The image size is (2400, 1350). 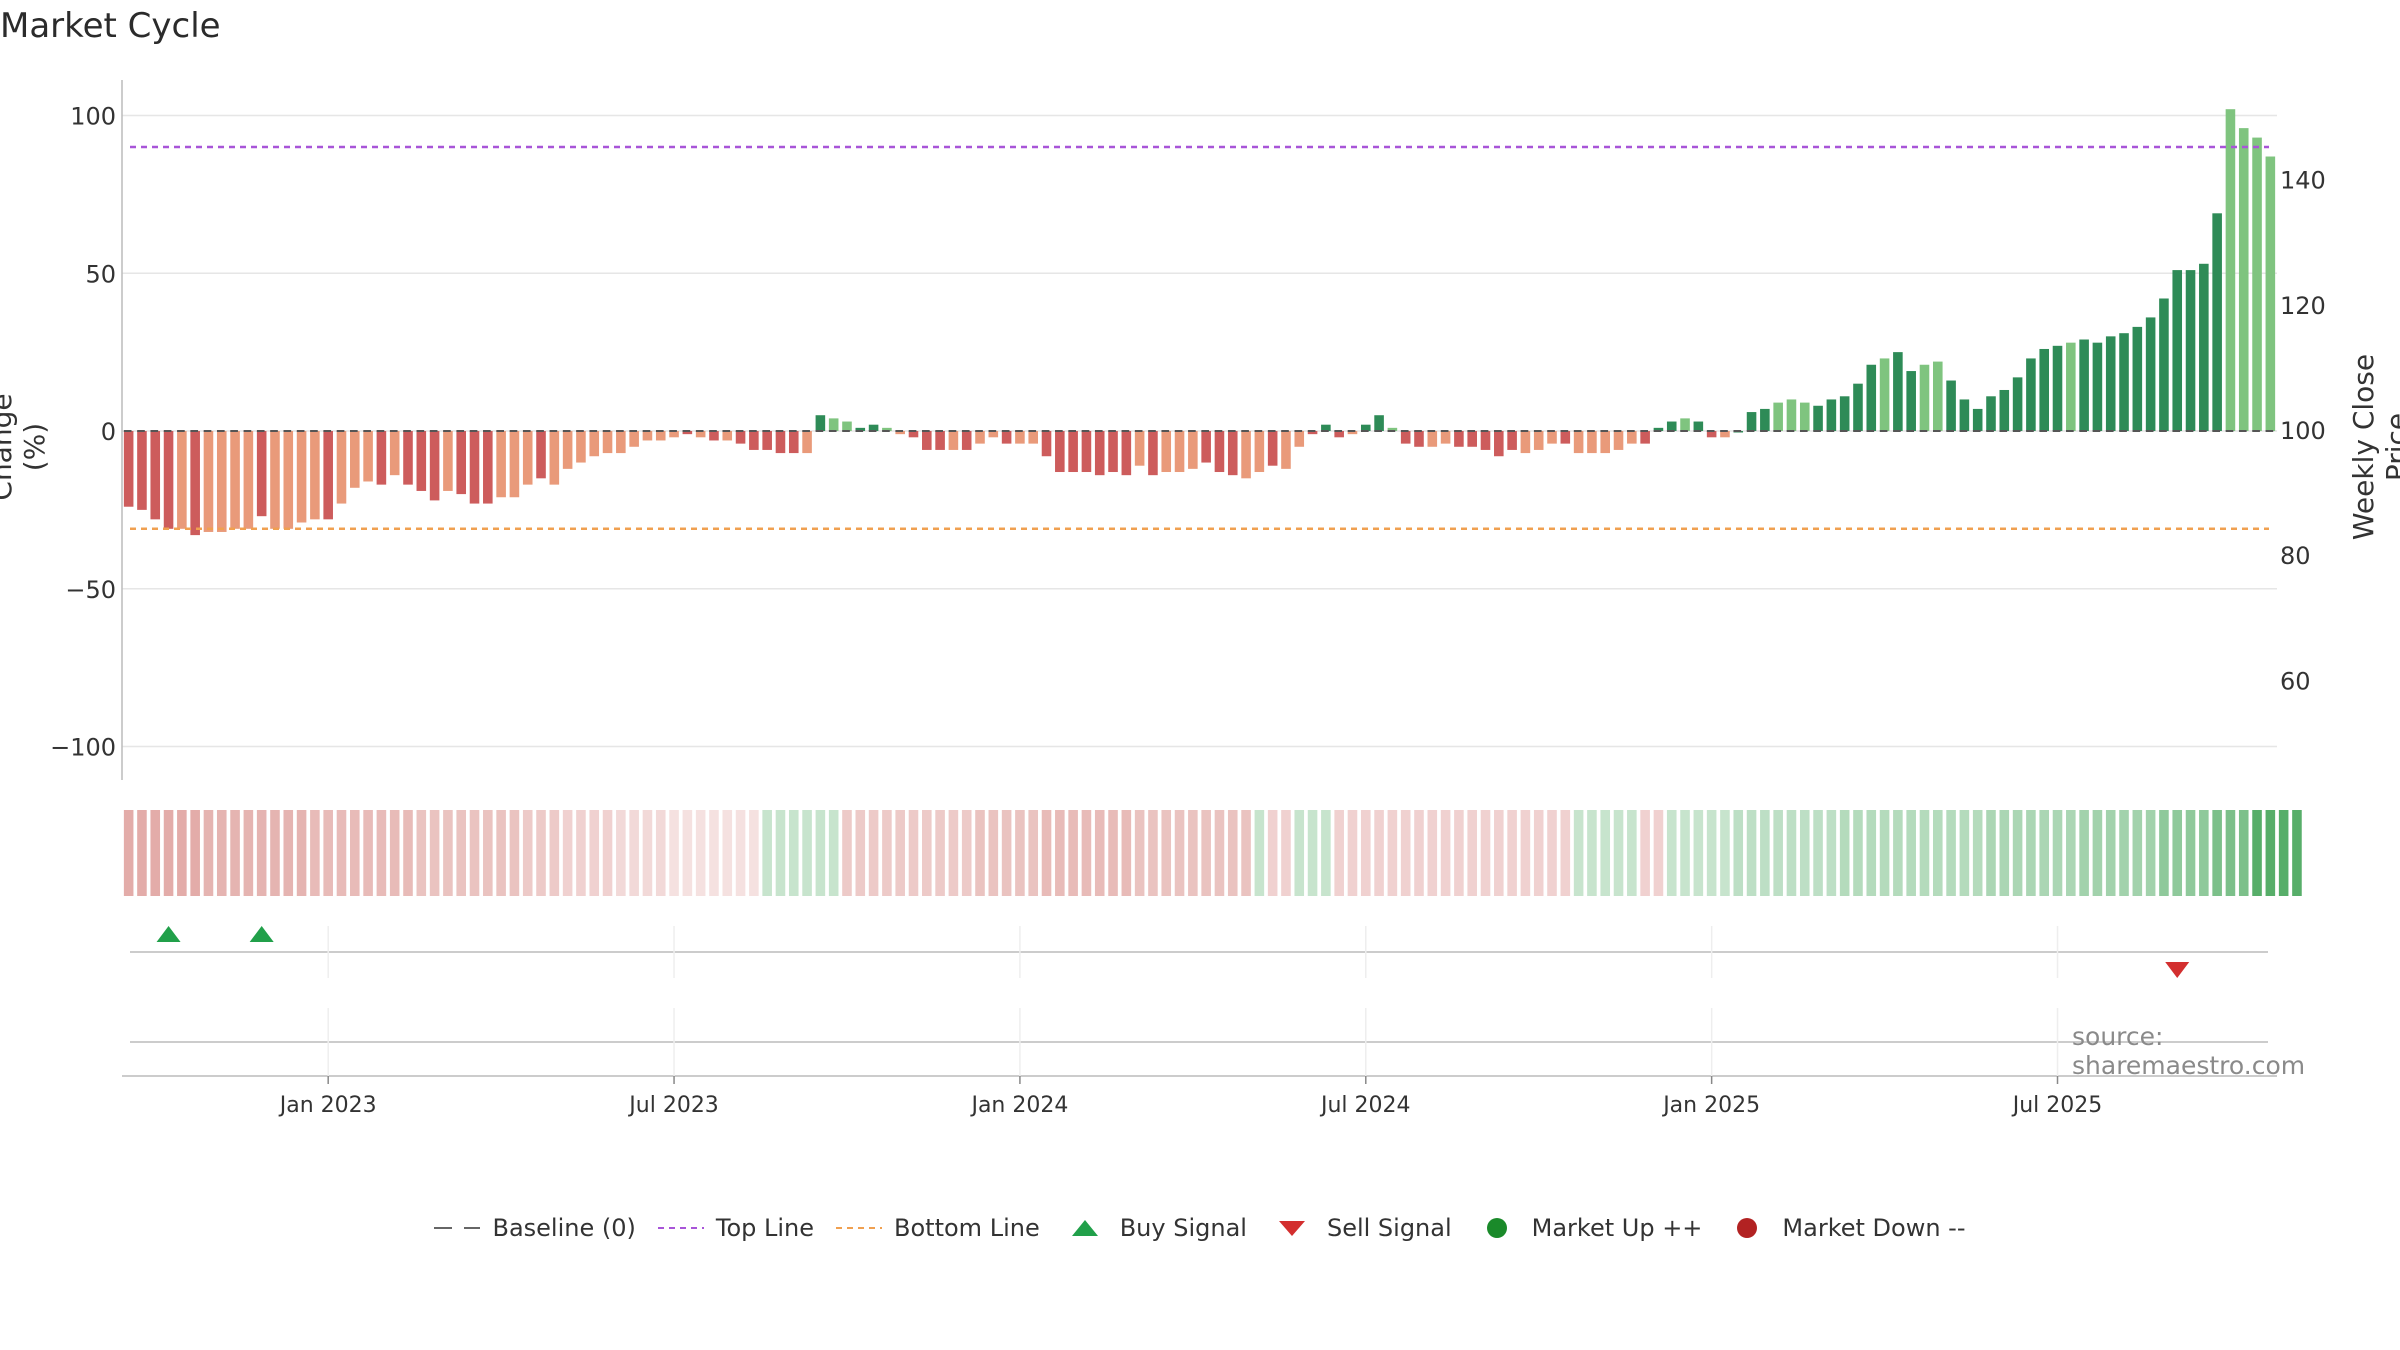 I want to click on legend-market-down: Market Down --, so click(x=1845, y=1228).